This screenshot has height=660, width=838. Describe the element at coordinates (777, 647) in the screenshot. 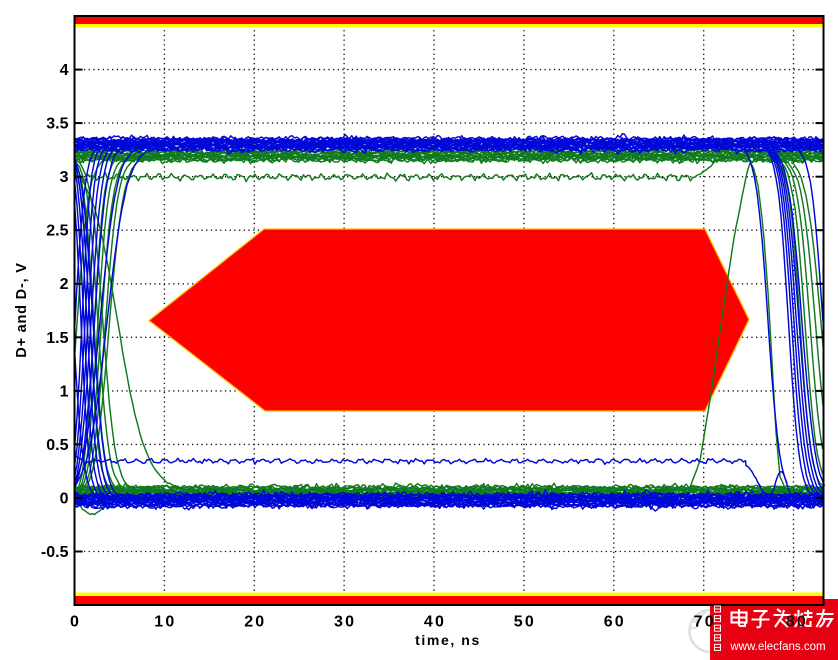

I see `svg-text: www.elecfans.com` at that location.